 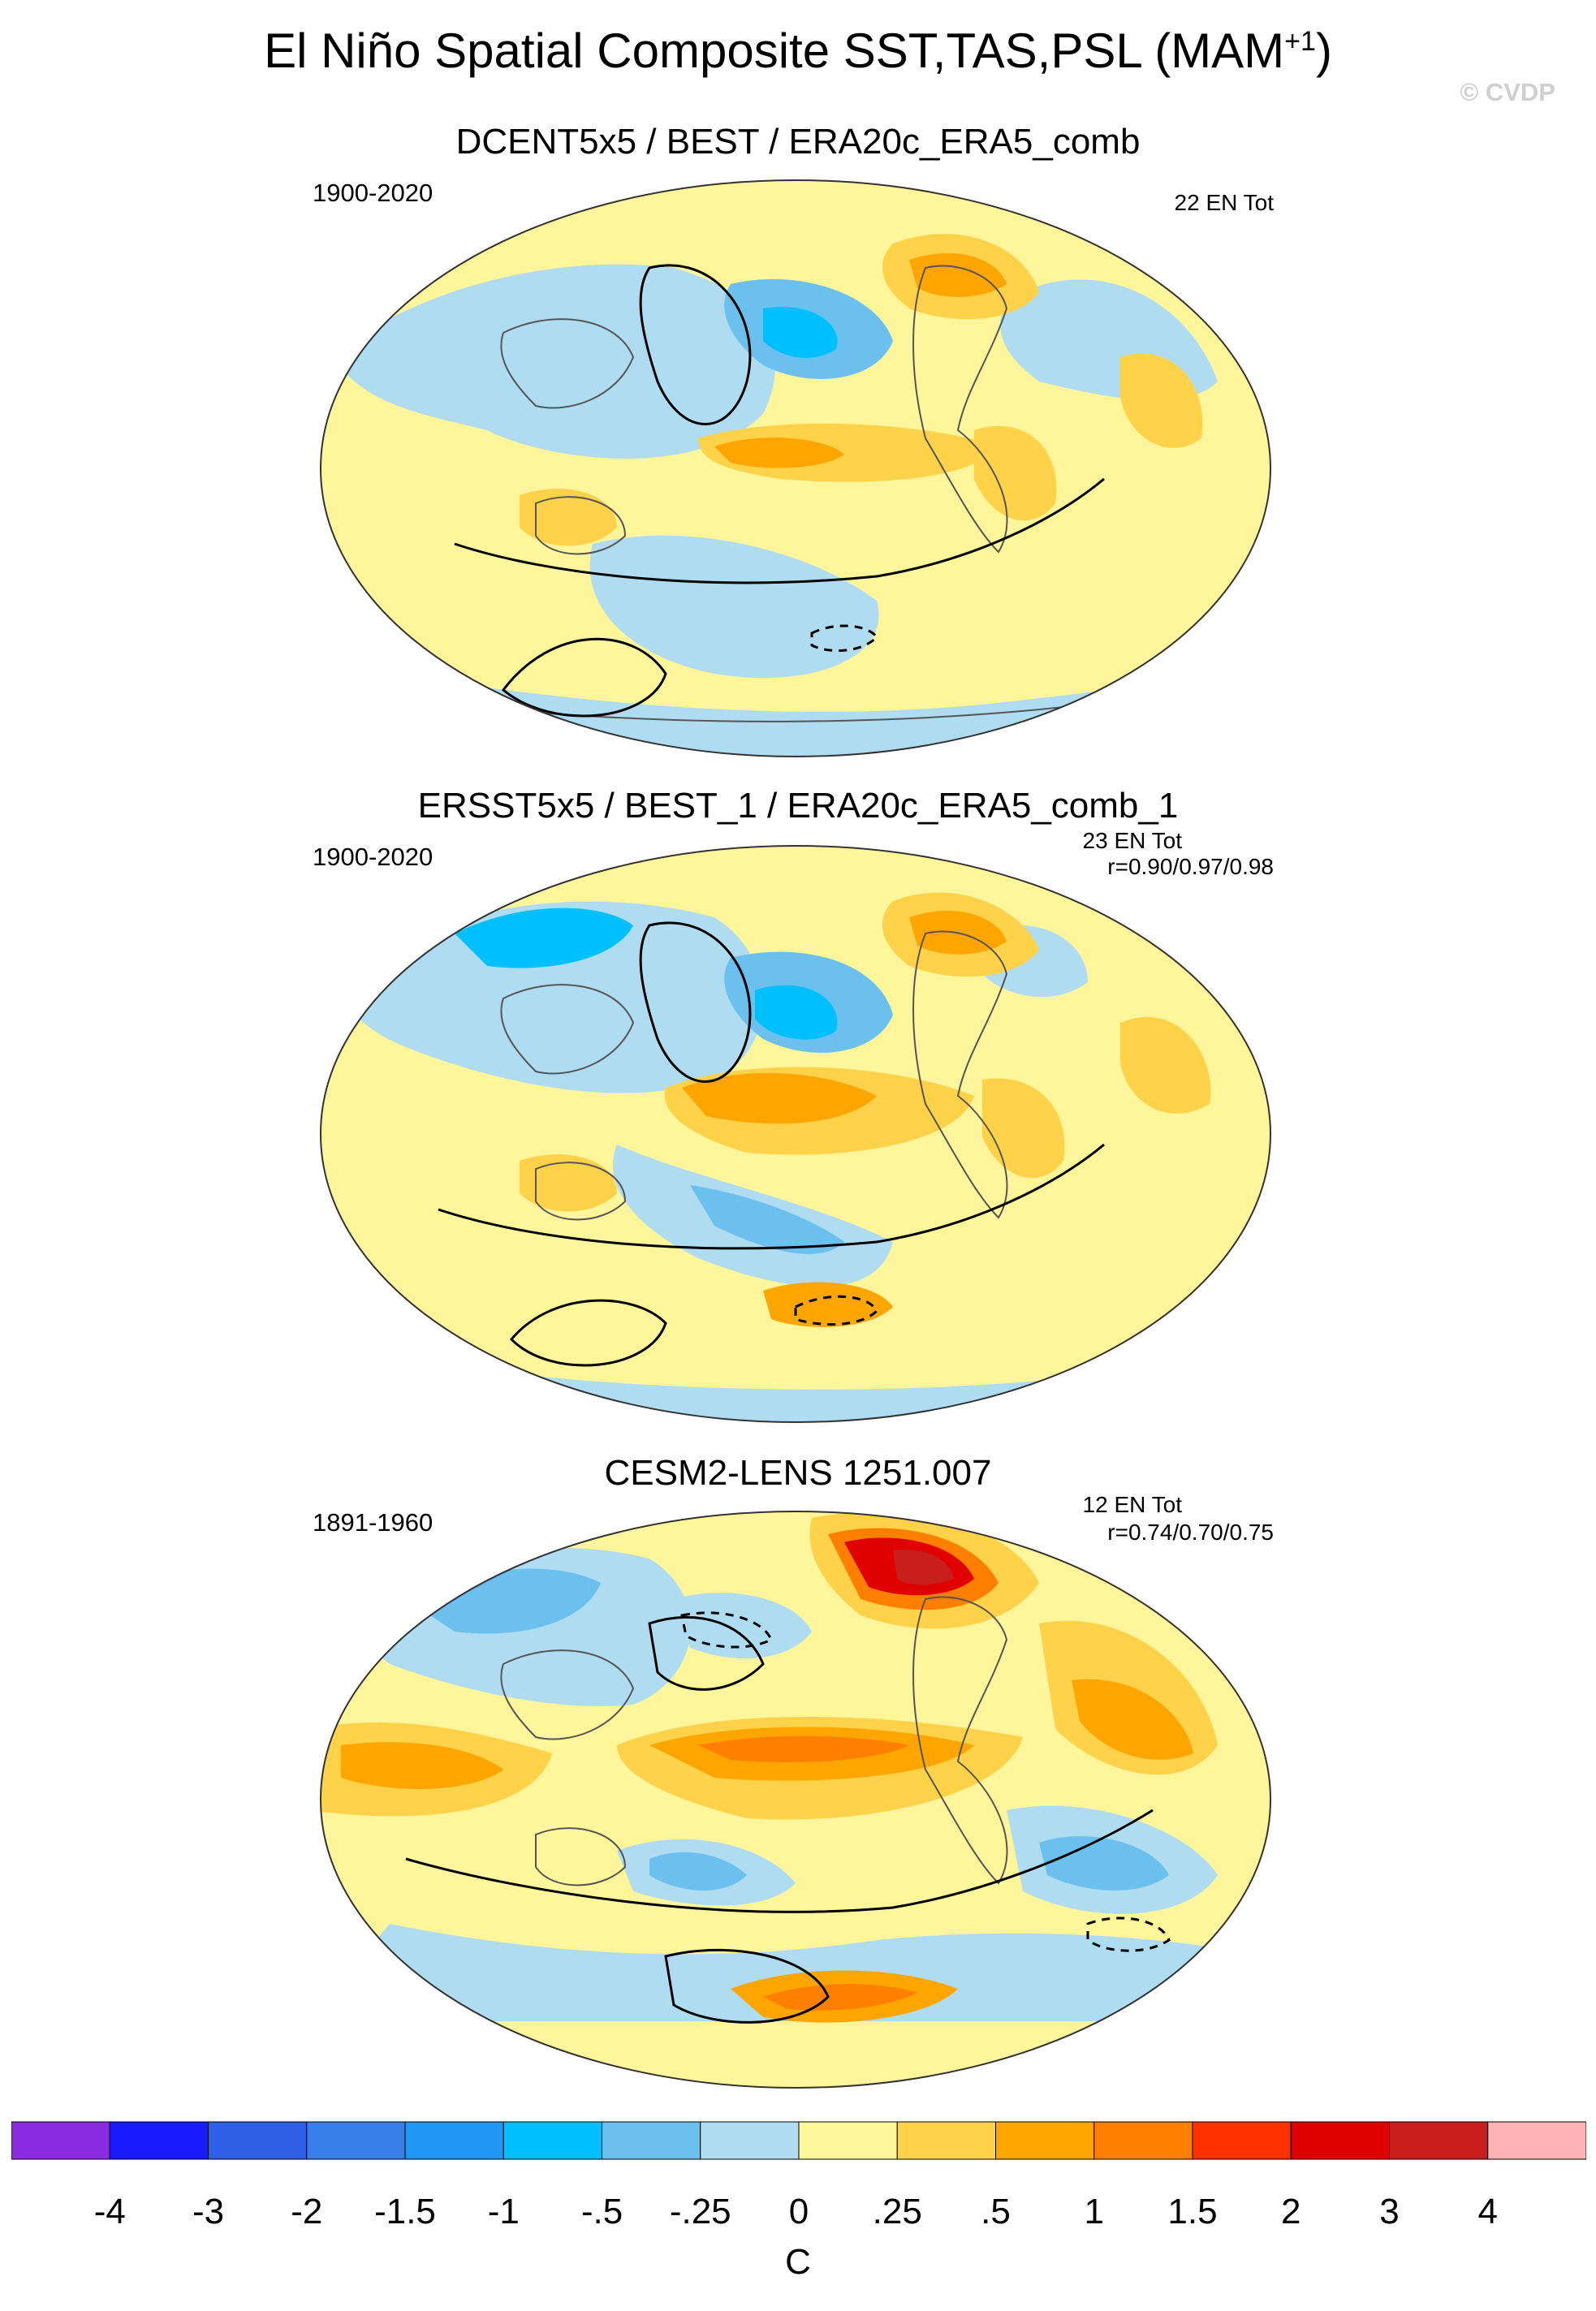 I want to click on panel-2-title: ERSST5x5 / BEST_1 / ERA20c_ERA5_comb_1, so click(x=798, y=806).